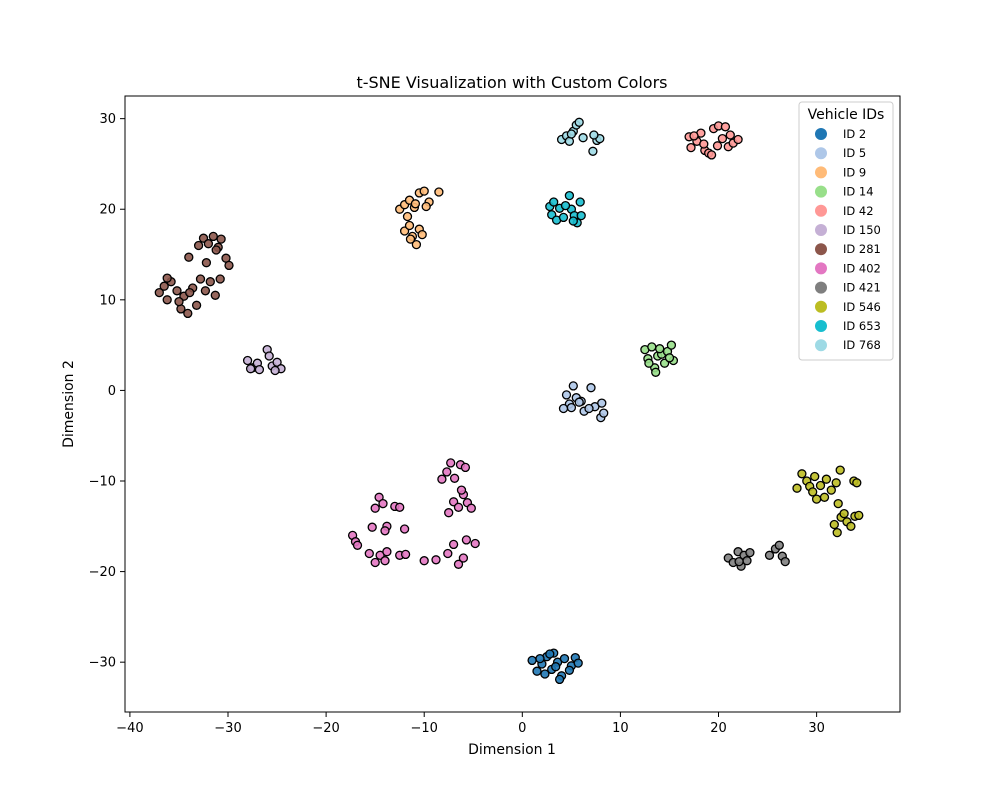 This screenshot has width=1000, height=800. What do you see at coordinates (107, 300) in the screenshot?
I see `y-tick-label: 10` at bounding box center [107, 300].